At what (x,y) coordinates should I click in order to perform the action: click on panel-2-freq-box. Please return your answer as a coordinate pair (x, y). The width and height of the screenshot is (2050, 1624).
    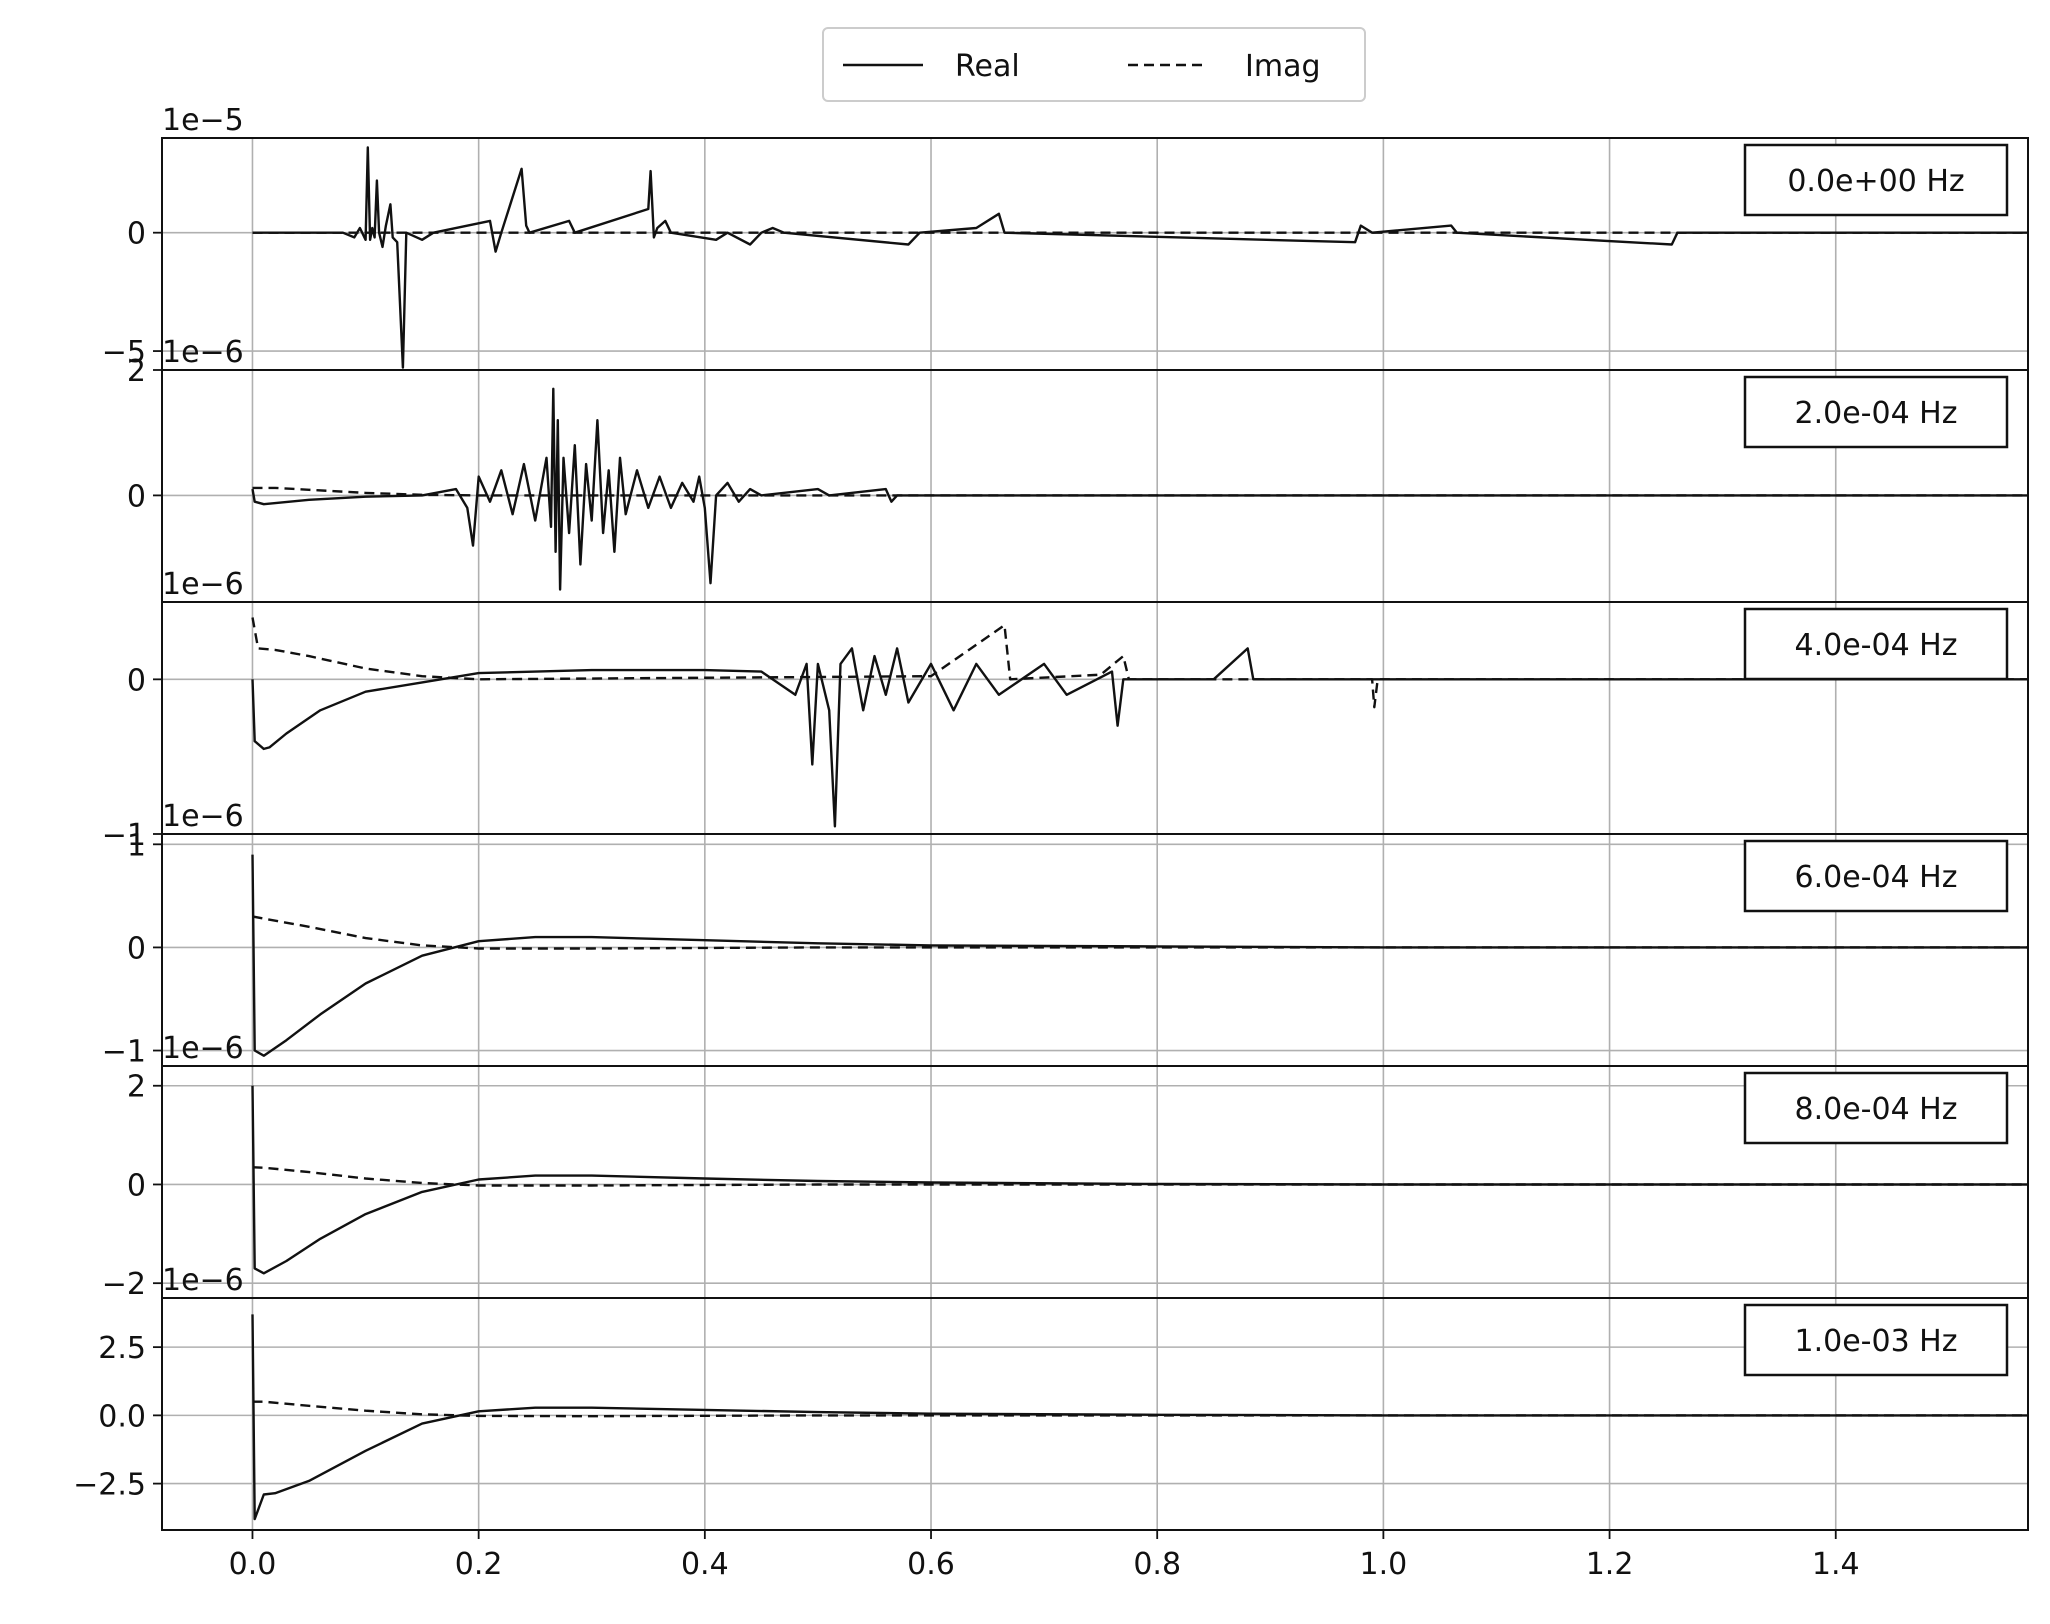
    Looking at the image, I should click on (1876, 412).